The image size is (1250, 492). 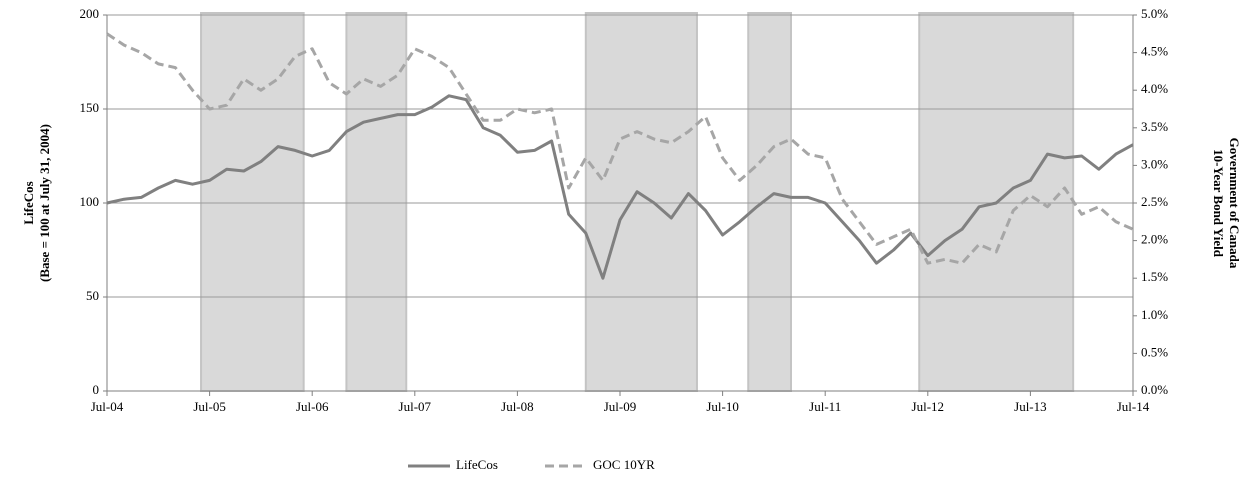 What do you see at coordinates (620, 406) in the screenshot?
I see `x-tick-label: Jul-09` at bounding box center [620, 406].